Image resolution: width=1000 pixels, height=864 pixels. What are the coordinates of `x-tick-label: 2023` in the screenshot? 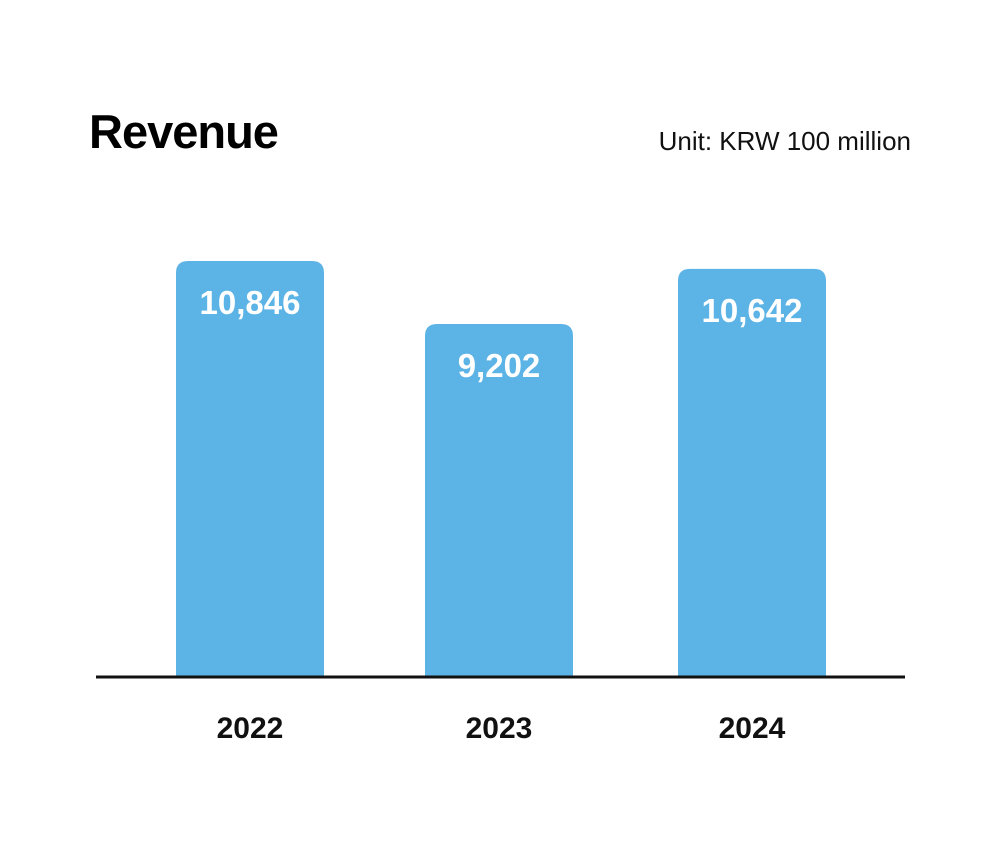 It's located at (499, 728).